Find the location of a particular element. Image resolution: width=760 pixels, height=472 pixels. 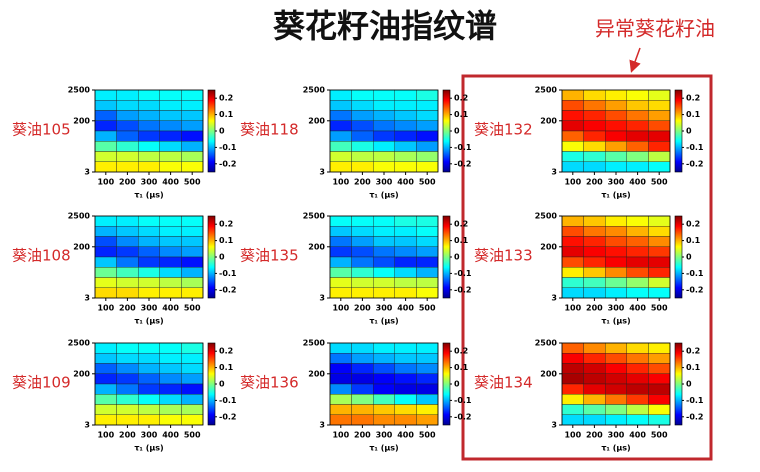

y-tick-label: 3 is located at coordinates (554, 298).